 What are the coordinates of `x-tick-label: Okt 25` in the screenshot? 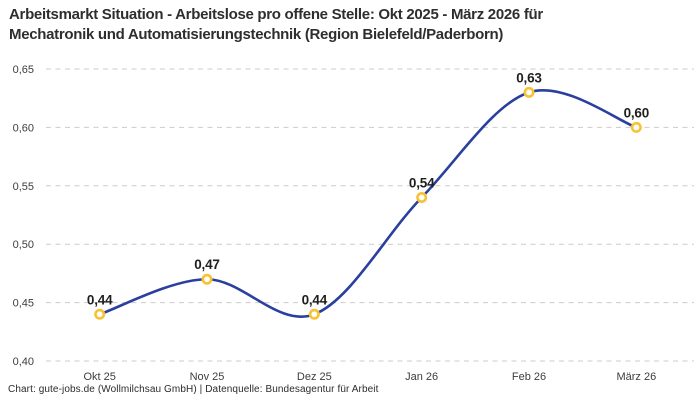 It's located at (99, 377).